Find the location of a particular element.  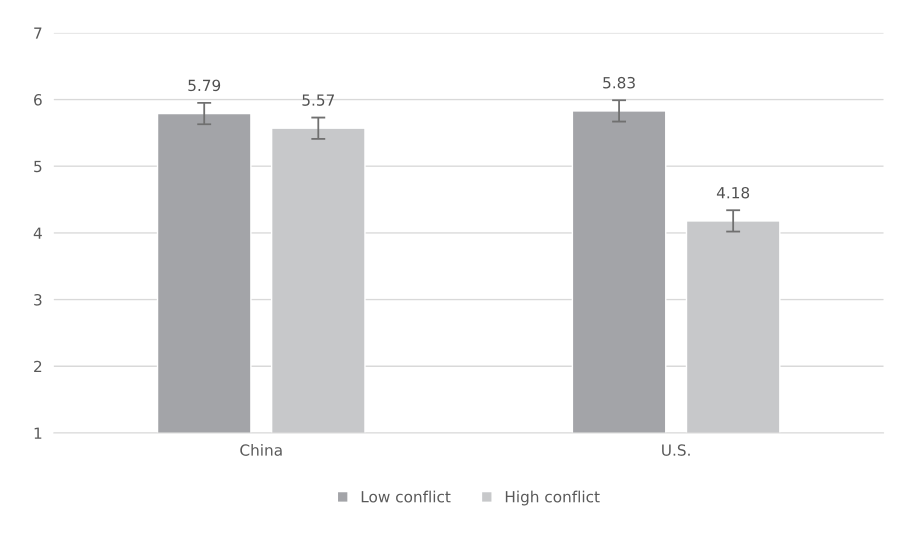

y-tick-label: 1 is located at coordinates (38, 433).